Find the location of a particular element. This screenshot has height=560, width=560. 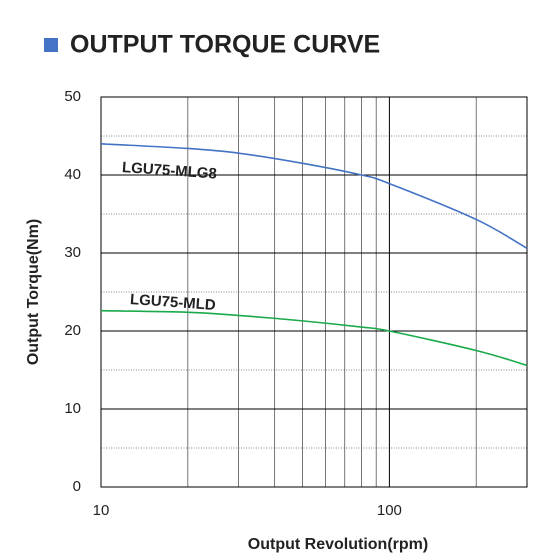

x-tick-label: 100 is located at coordinates (389, 510).